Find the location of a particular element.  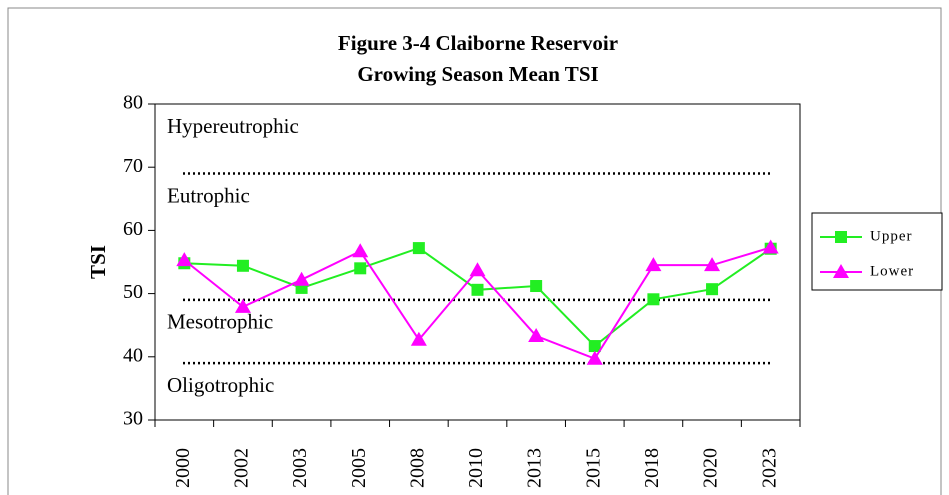

x-tick-label: 2010 is located at coordinates (476, 468).